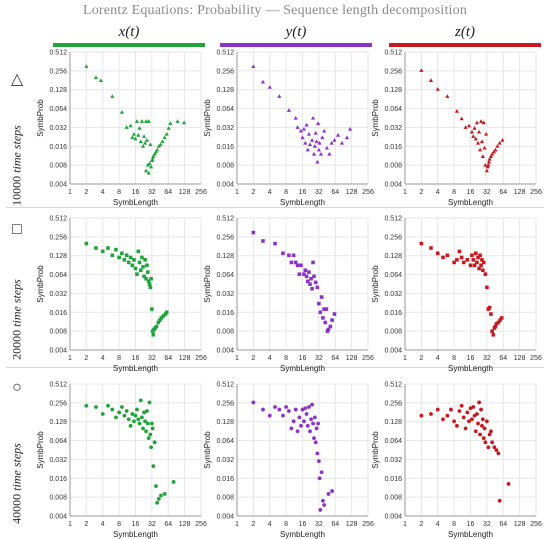  I want to click on y-tick-label: 0.128, so click(225, 422).